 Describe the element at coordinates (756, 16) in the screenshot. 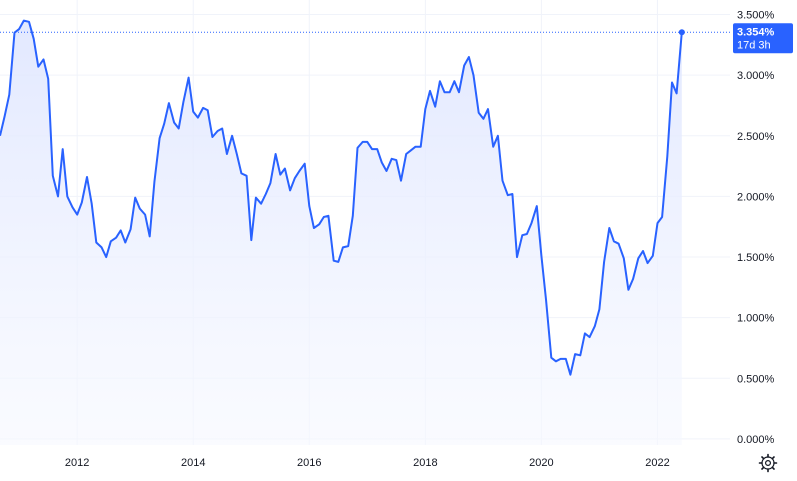

I see `y-tick-label: 3.500%` at that location.